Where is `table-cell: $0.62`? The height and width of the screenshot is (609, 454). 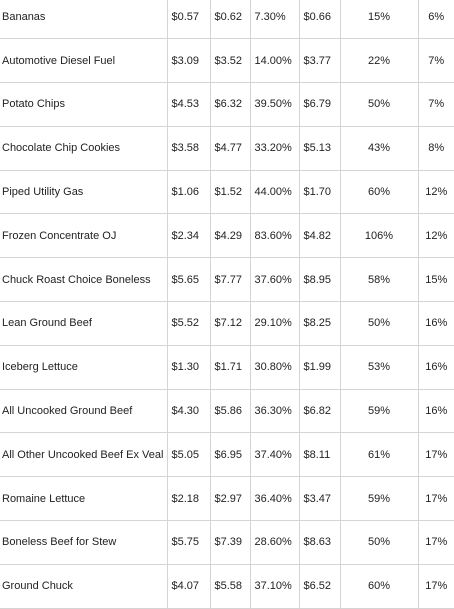
table-cell: $0.62 is located at coordinates (229, 20).